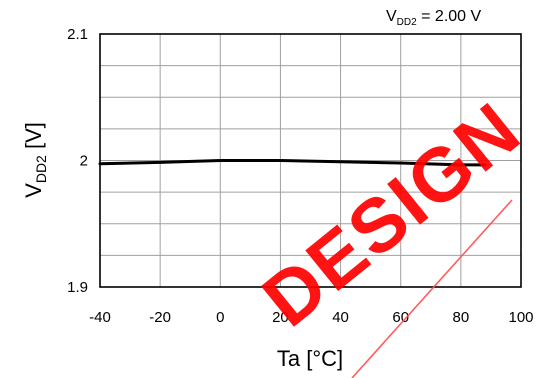  Describe the element at coordinates (400, 317) in the screenshot. I see `x-tick-label: 60` at that location.